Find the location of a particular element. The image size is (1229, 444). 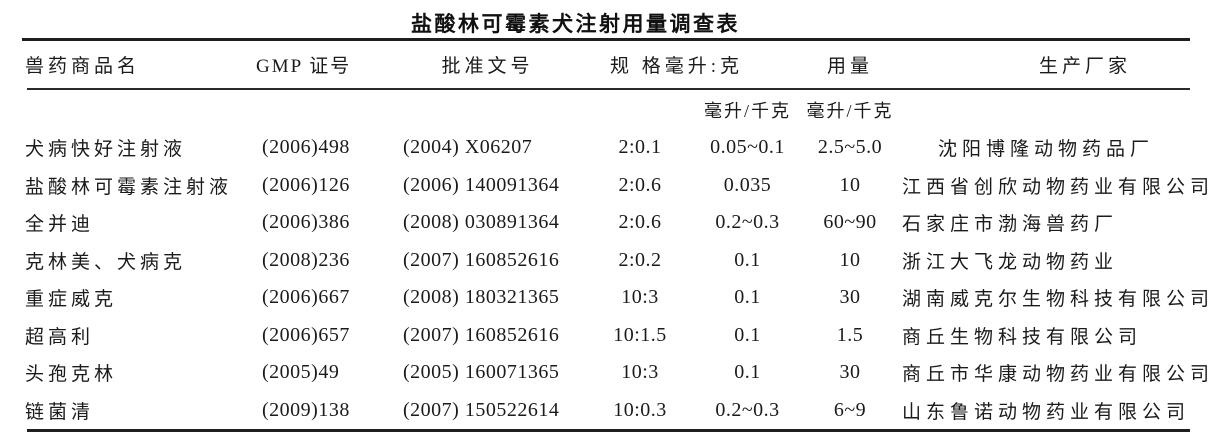

cell-usage: 6~9 is located at coordinates (850, 409).